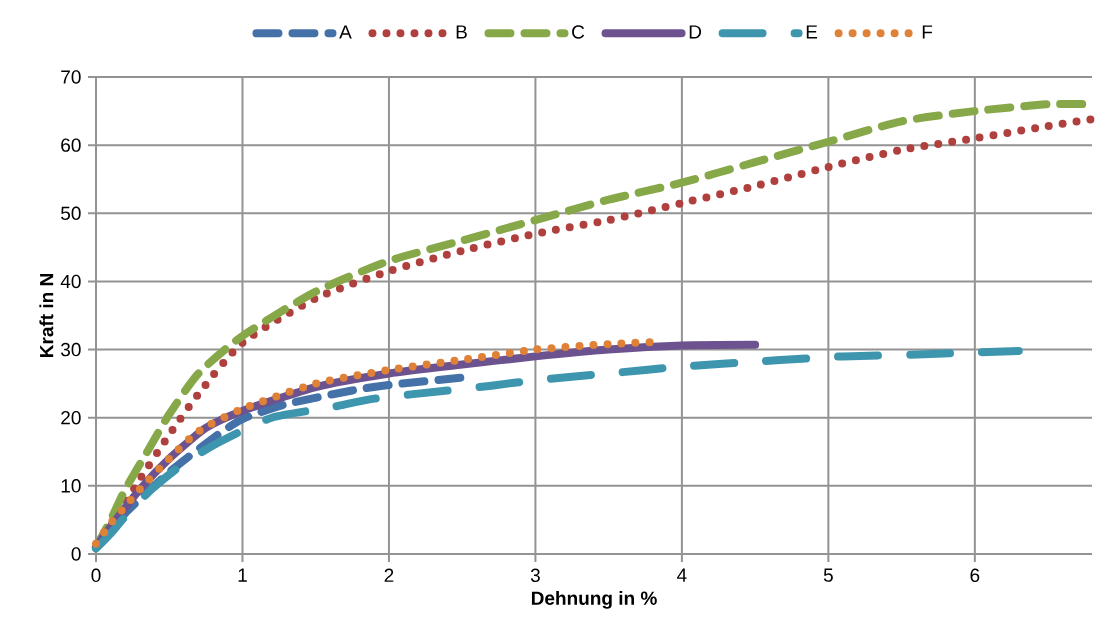 The image size is (1098, 643). What do you see at coordinates (975, 575) in the screenshot?
I see `x-tick-label: 6` at bounding box center [975, 575].